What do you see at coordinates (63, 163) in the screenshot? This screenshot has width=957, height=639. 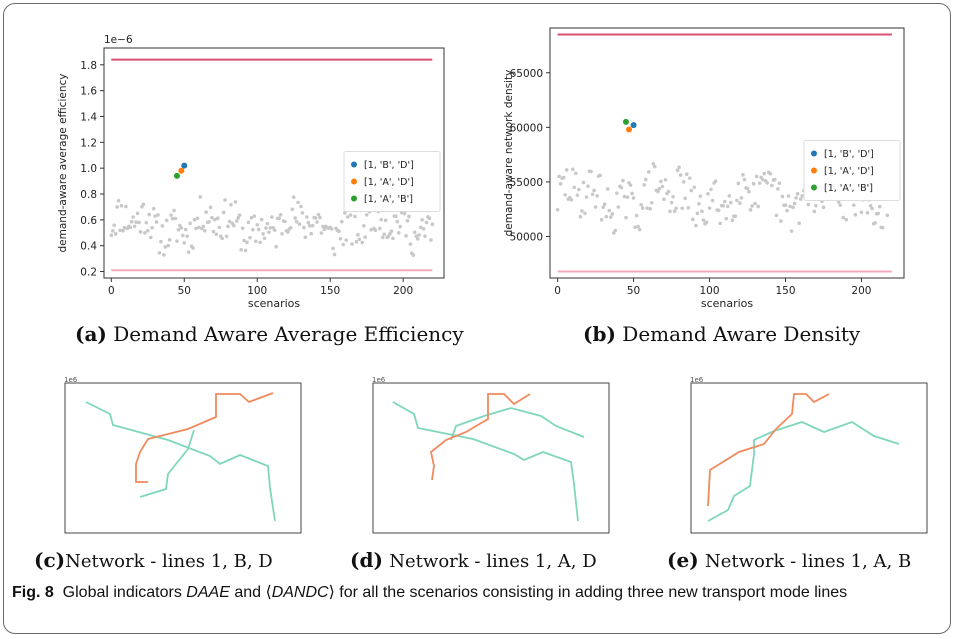 I see `y-axis-label: demand-aware average efficiency` at bounding box center [63, 163].